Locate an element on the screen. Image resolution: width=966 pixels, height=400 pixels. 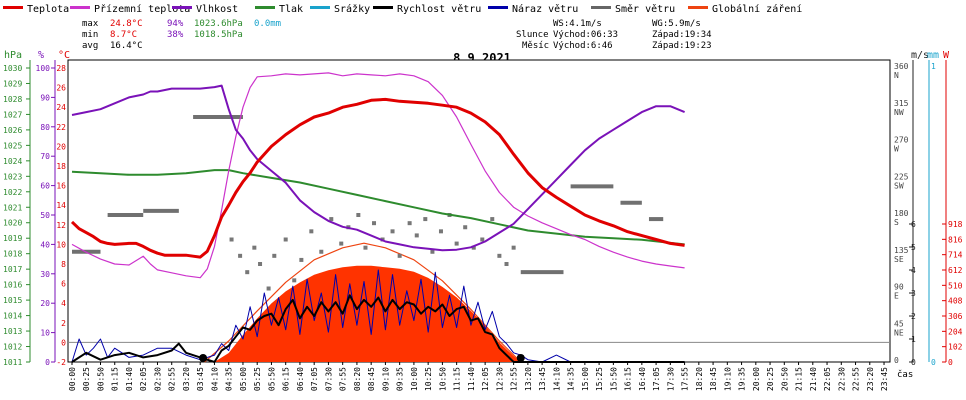
legend-label: Náraz větru is located at coordinates (545, 9).